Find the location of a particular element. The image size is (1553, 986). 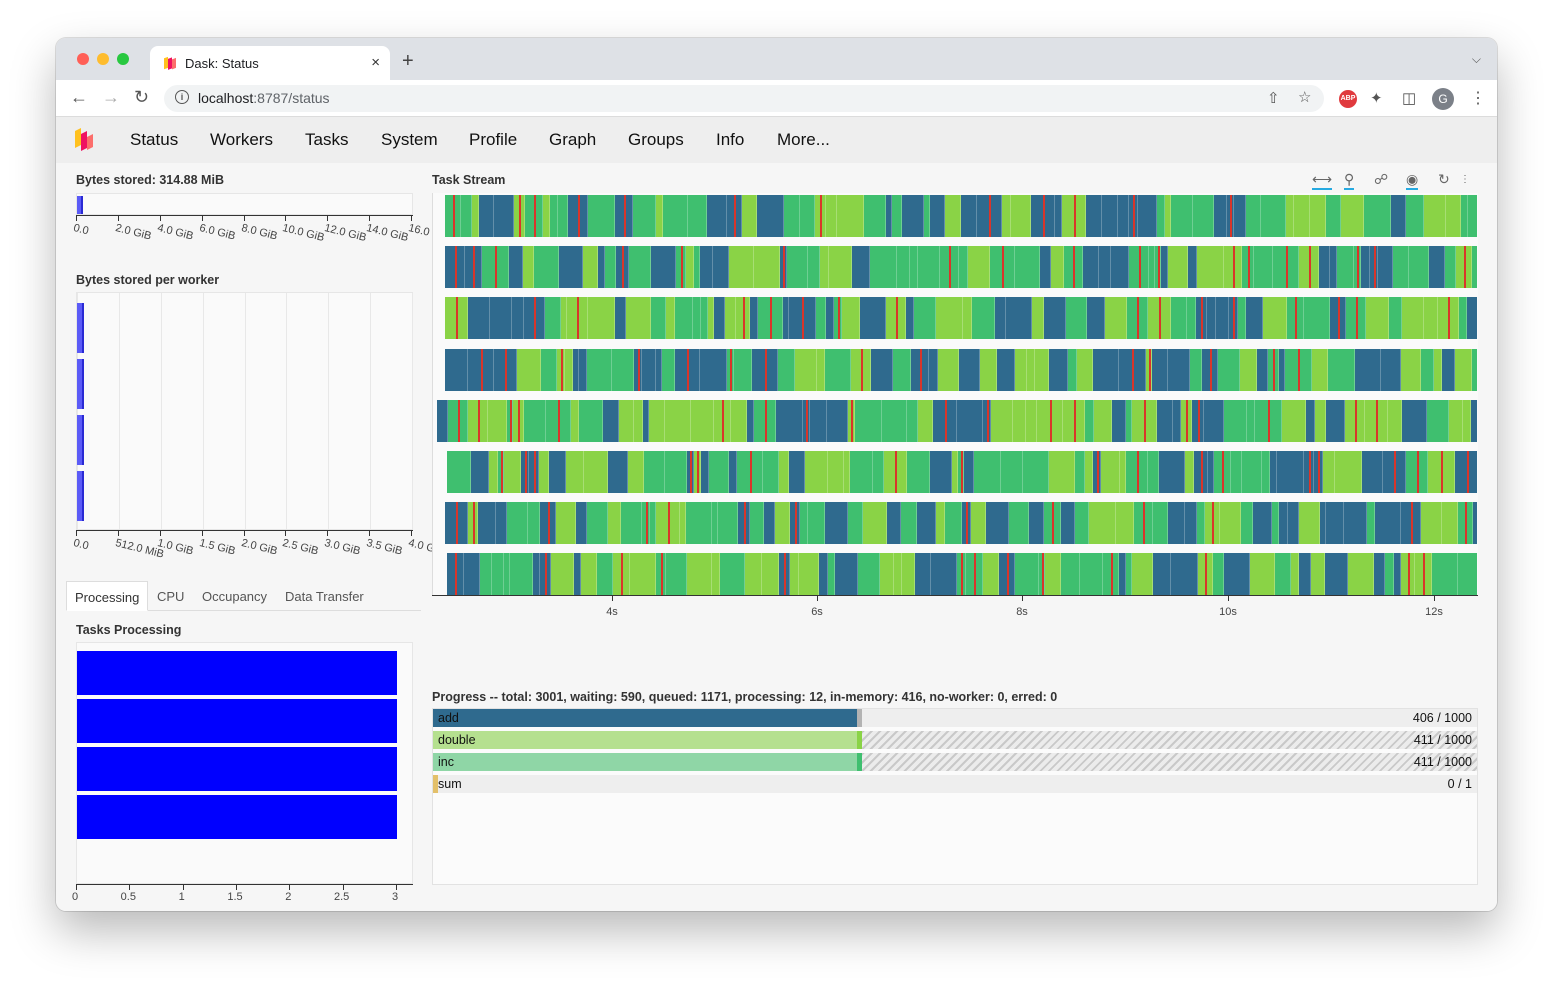

browser-tab: Dask: Status × is located at coordinates (270, 63).